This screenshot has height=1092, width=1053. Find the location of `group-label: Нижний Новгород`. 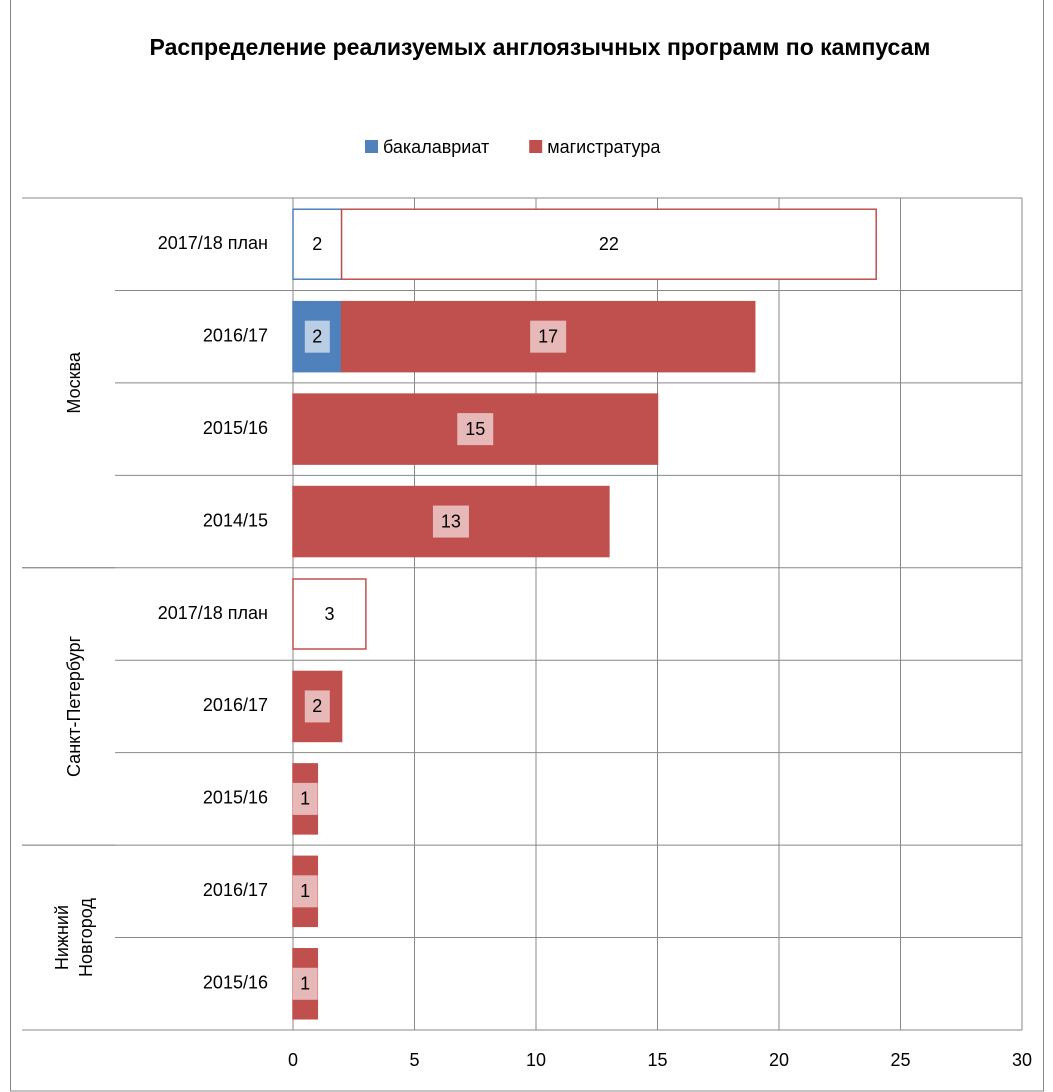

group-label: Нижний Новгород is located at coordinates (74, 937).